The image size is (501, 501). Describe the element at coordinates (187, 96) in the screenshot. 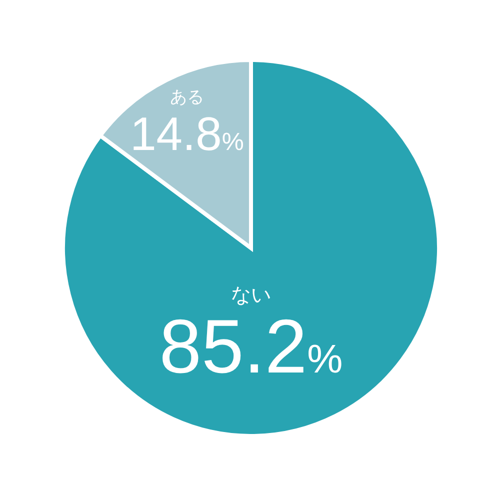

I see `slice-label: ある` at that location.